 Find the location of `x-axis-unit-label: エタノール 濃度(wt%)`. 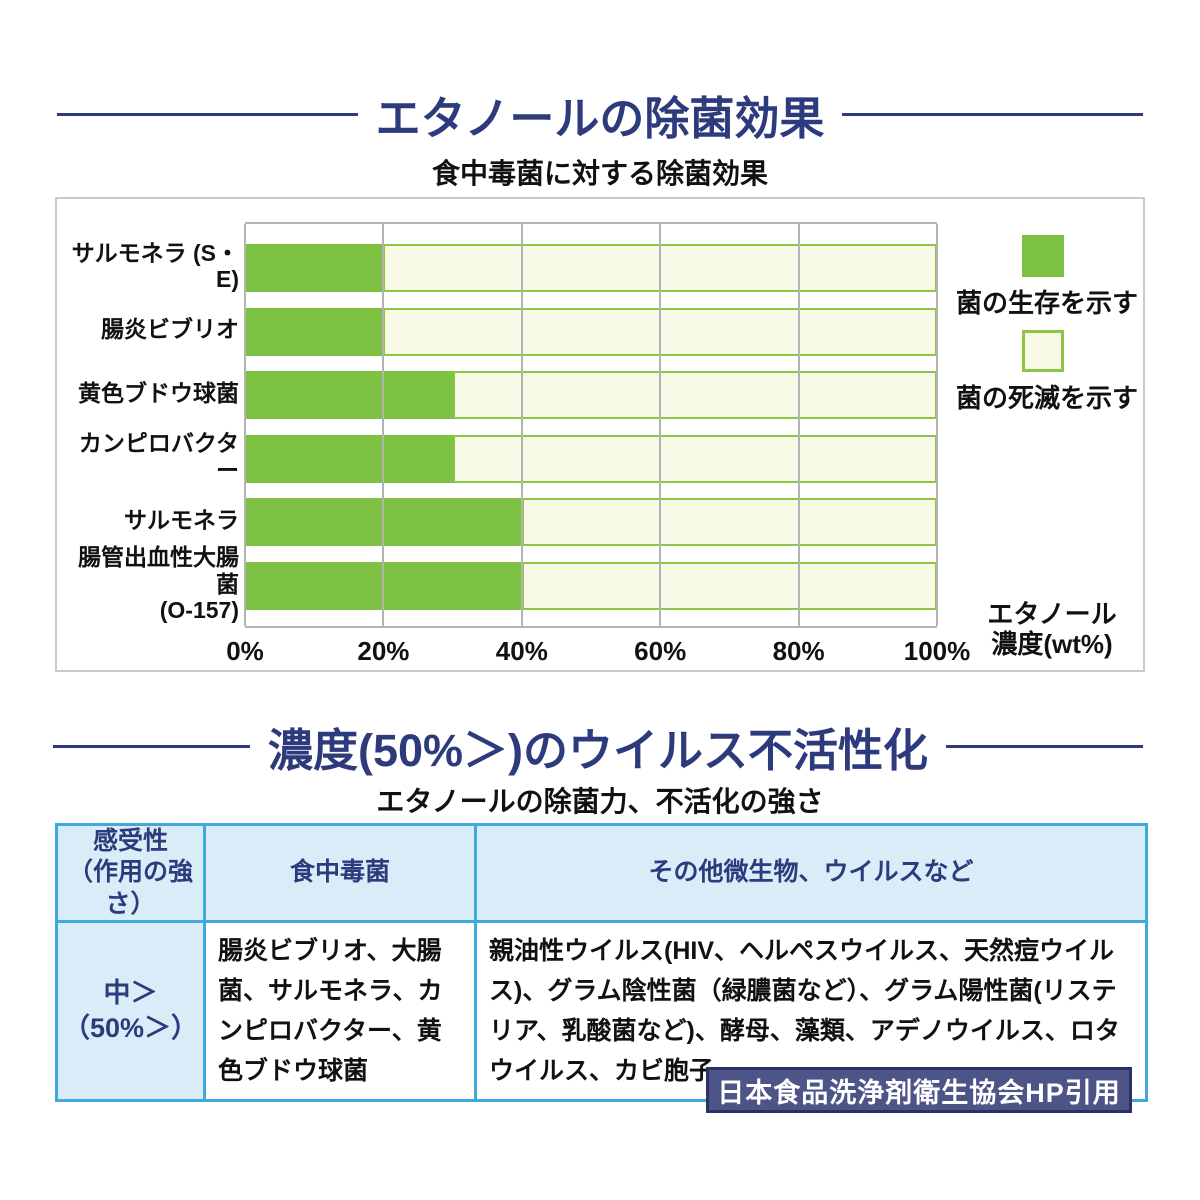

x-axis-unit-label: エタノール 濃度(wt%) is located at coordinates (1052, 629).